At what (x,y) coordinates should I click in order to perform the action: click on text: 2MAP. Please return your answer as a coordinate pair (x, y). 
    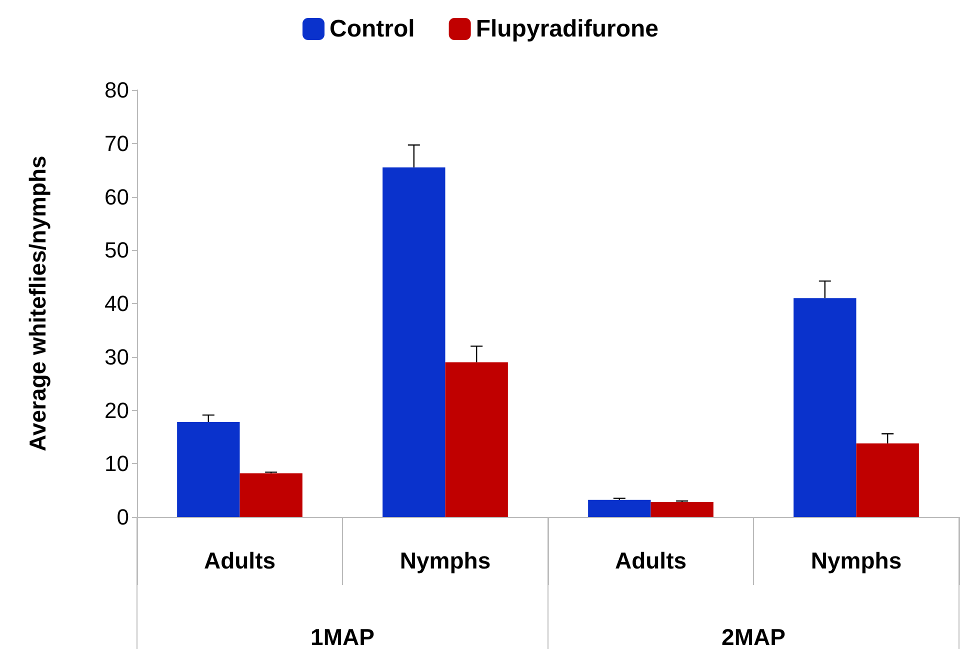
    Looking at the image, I should click on (754, 636).